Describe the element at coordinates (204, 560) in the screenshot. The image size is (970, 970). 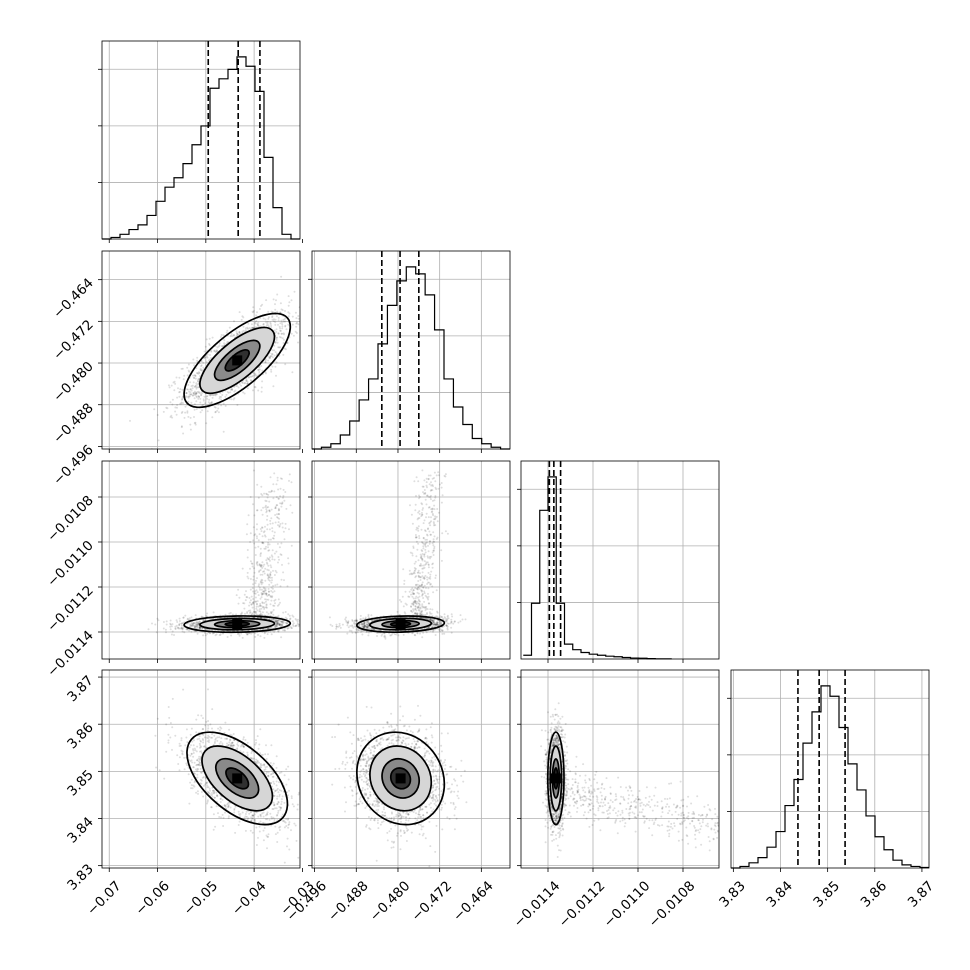
I see `panel-content` at that location.